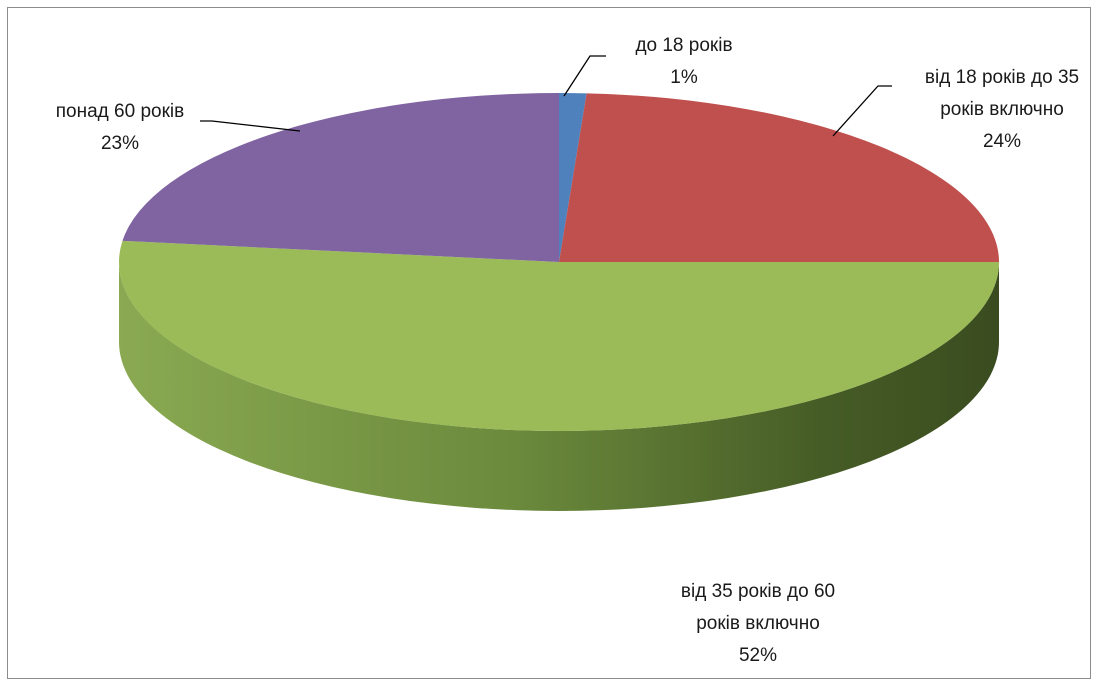 The height and width of the screenshot is (686, 1098). I want to click on slice-value-label-2: 52%, so click(758, 655).